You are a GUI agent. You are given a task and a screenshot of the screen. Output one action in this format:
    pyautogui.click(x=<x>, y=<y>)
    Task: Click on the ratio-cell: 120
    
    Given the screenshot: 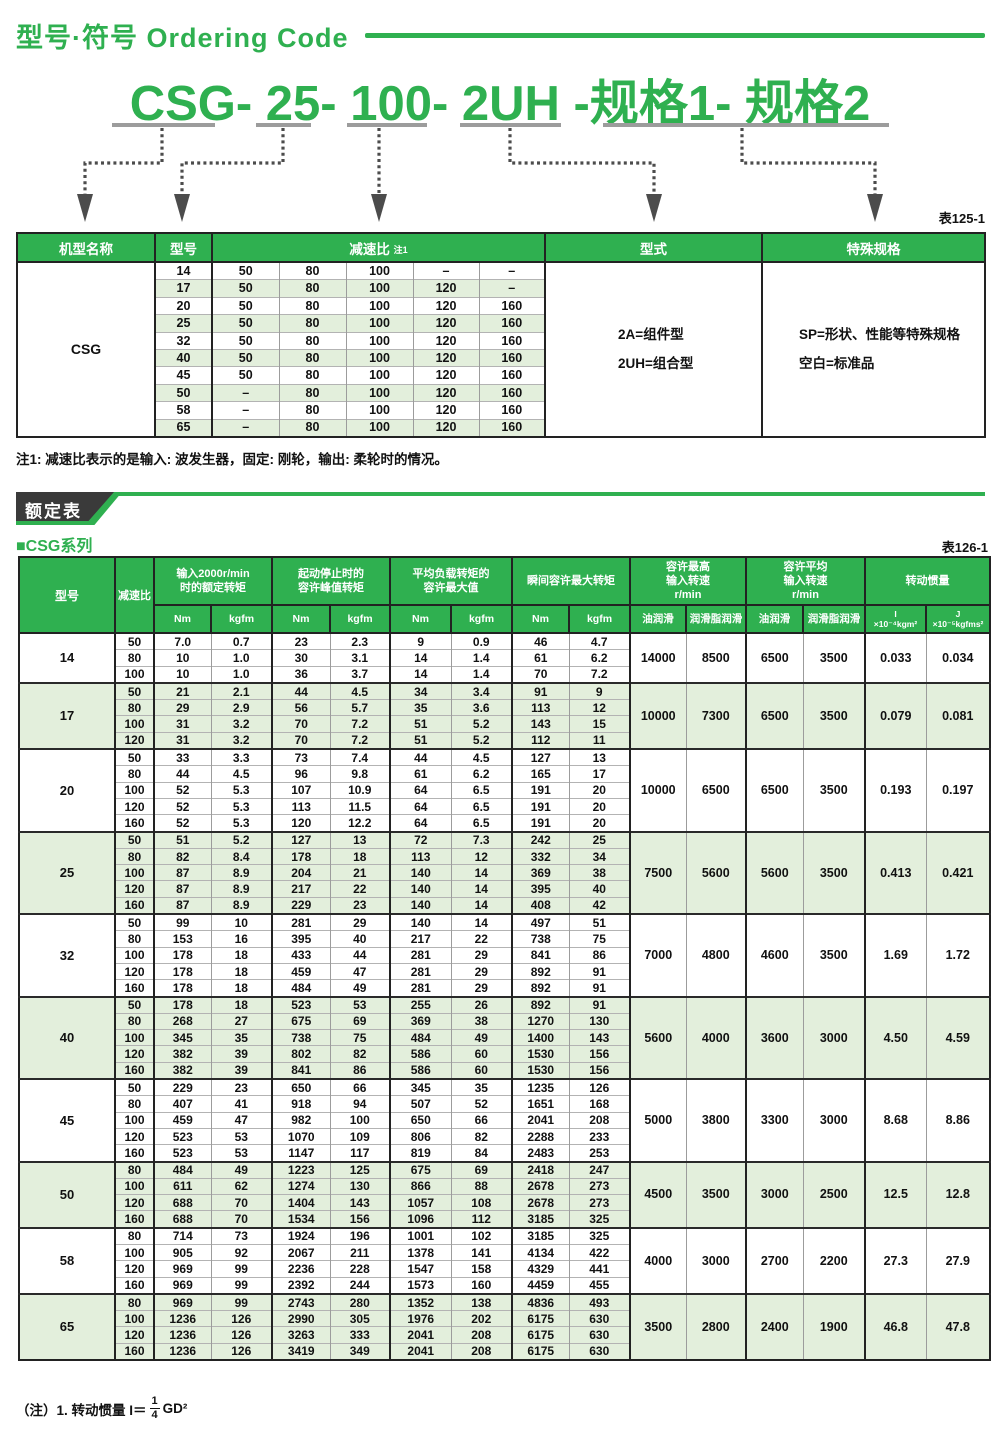 What is the action you would take?
    pyautogui.click(x=446, y=288)
    